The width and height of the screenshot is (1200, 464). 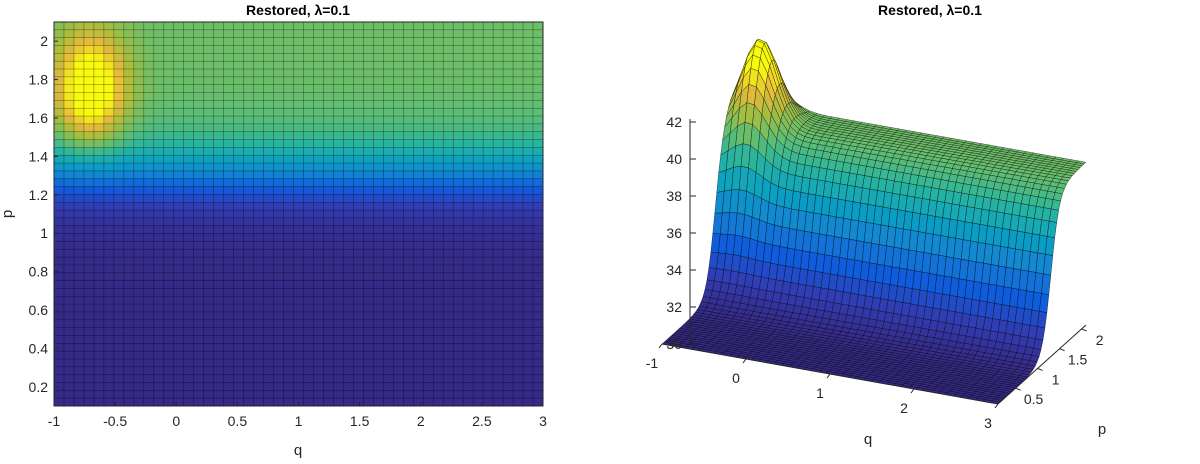 I want to click on left-y-axis-label: p, so click(x=8, y=214).